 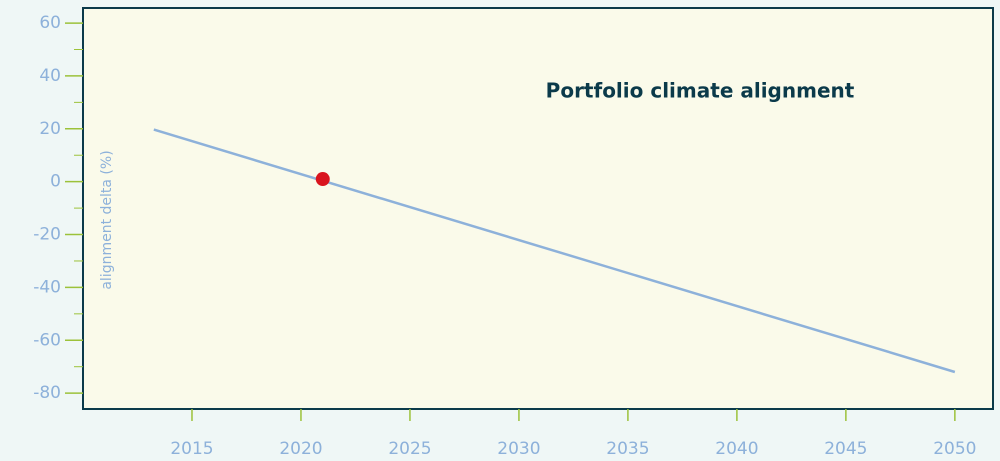 I want to click on y-tick-label: -80, so click(x=47, y=393).